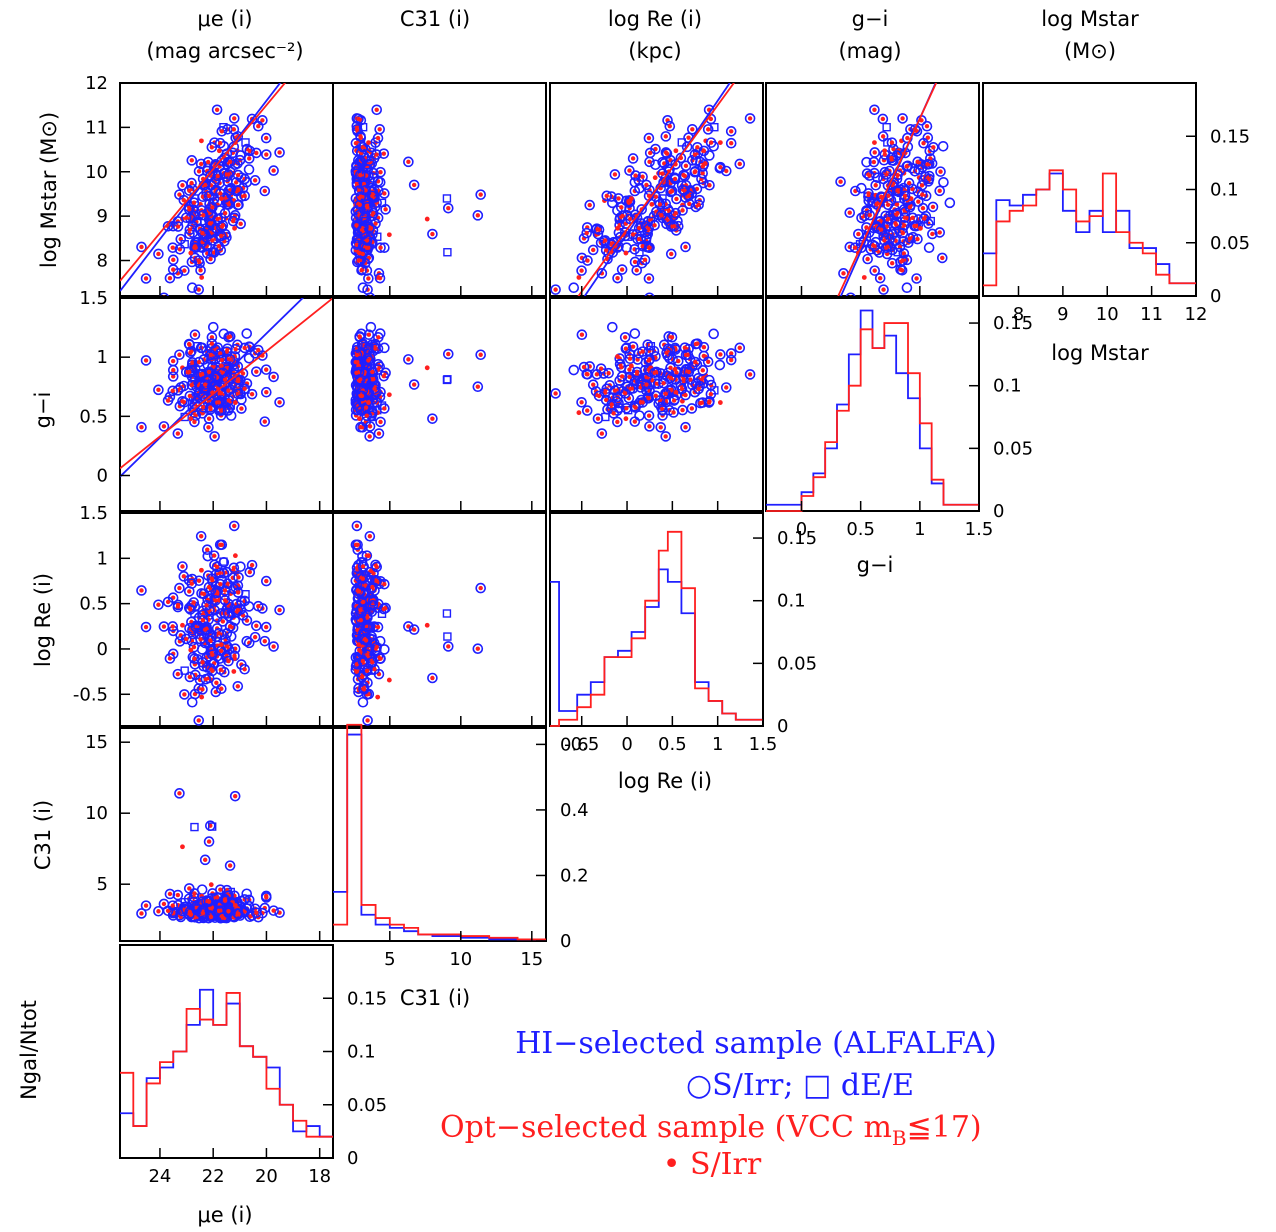 The image size is (1276, 1232). What do you see at coordinates (49, 190) in the screenshot?
I see `row-label-logmstar: log Mstar (M⊙)` at bounding box center [49, 190].